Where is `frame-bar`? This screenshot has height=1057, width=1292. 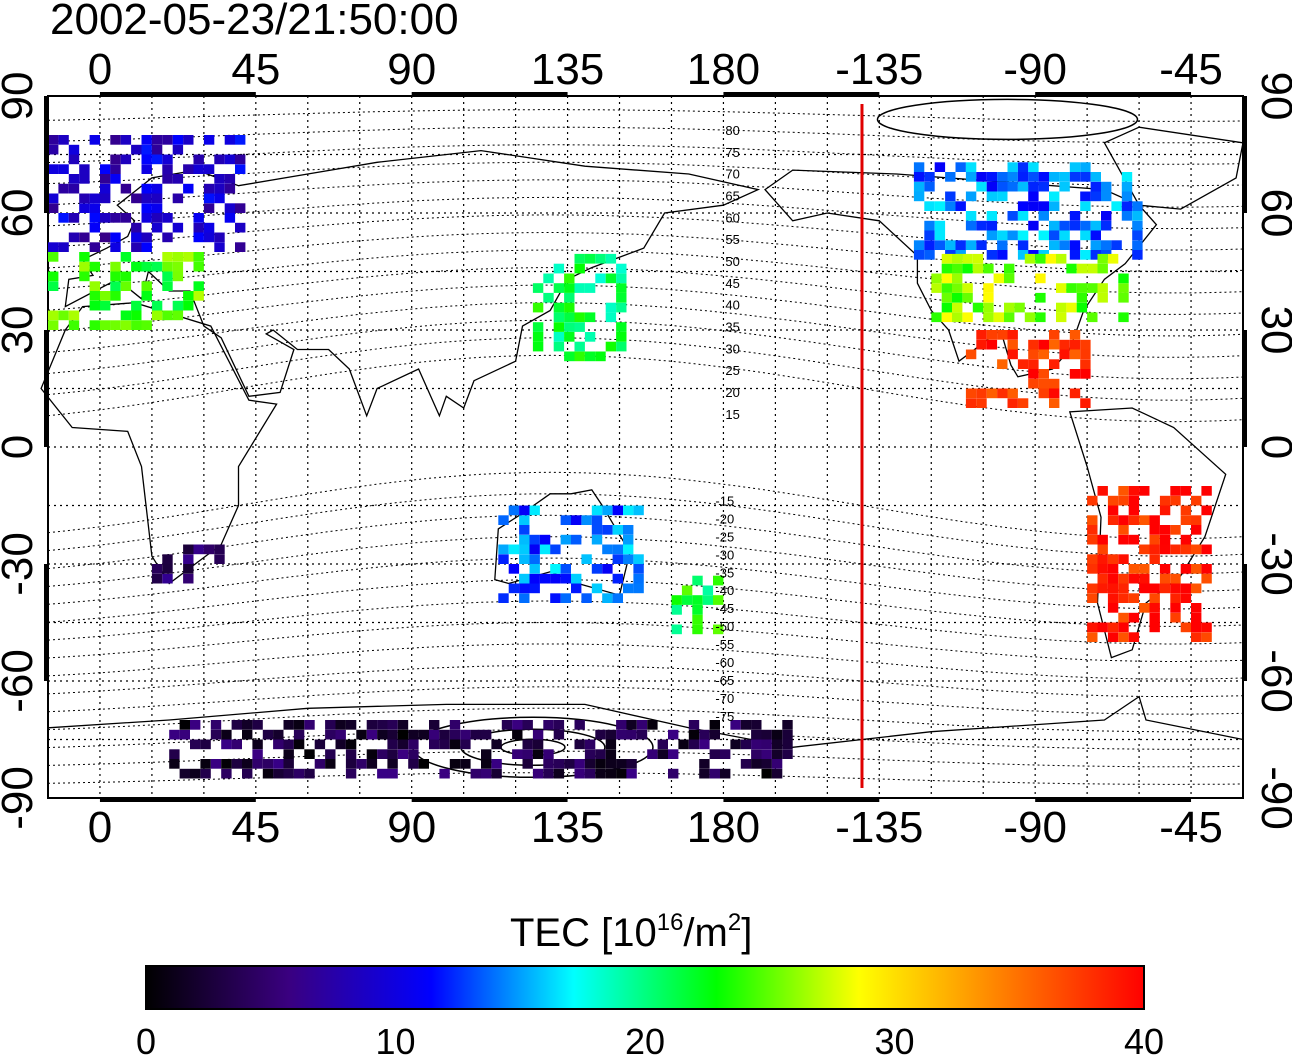 frame-bar is located at coordinates (1244, 388).